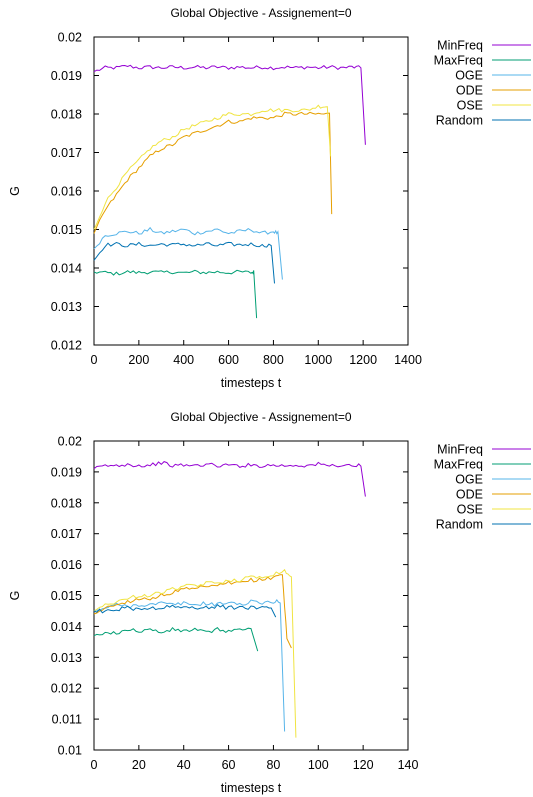 Image resolution: width=533 pixels, height=797 pixels. What do you see at coordinates (183, 360) in the screenshot?
I see `x-tick-label: 400` at bounding box center [183, 360].